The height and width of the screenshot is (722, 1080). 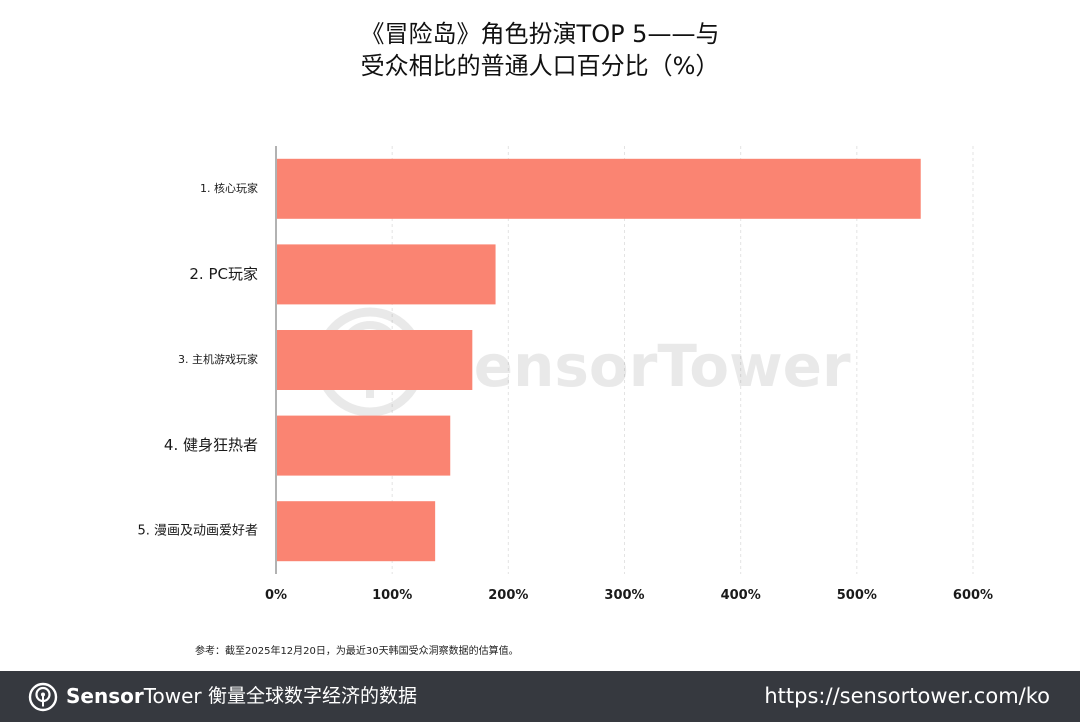 I want to click on x-tick-label: 0%, so click(x=276, y=595).